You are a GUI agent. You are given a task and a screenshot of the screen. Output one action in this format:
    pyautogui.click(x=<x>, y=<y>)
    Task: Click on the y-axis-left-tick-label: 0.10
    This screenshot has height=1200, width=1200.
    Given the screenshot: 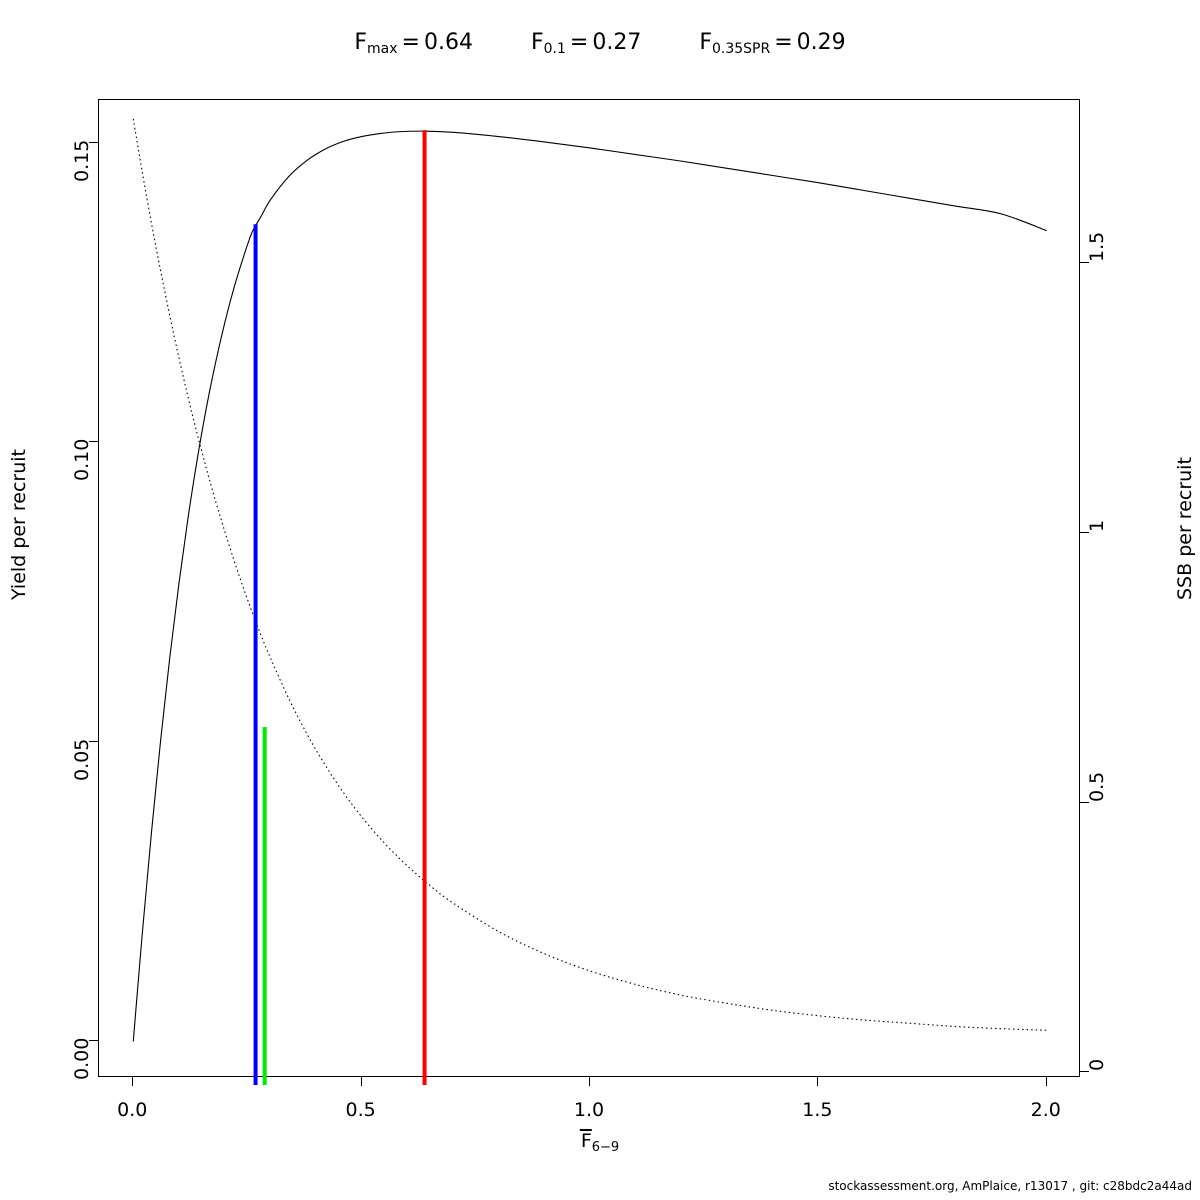 What is the action you would take?
    pyautogui.click(x=82, y=460)
    